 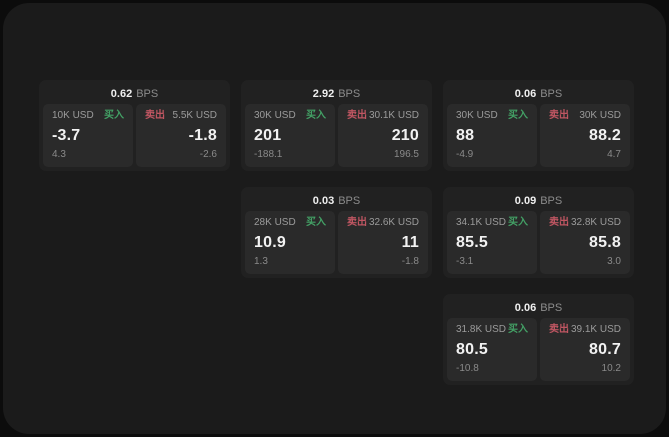 I want to click on sell-delta: -2.6, so click(x=208, y=154).